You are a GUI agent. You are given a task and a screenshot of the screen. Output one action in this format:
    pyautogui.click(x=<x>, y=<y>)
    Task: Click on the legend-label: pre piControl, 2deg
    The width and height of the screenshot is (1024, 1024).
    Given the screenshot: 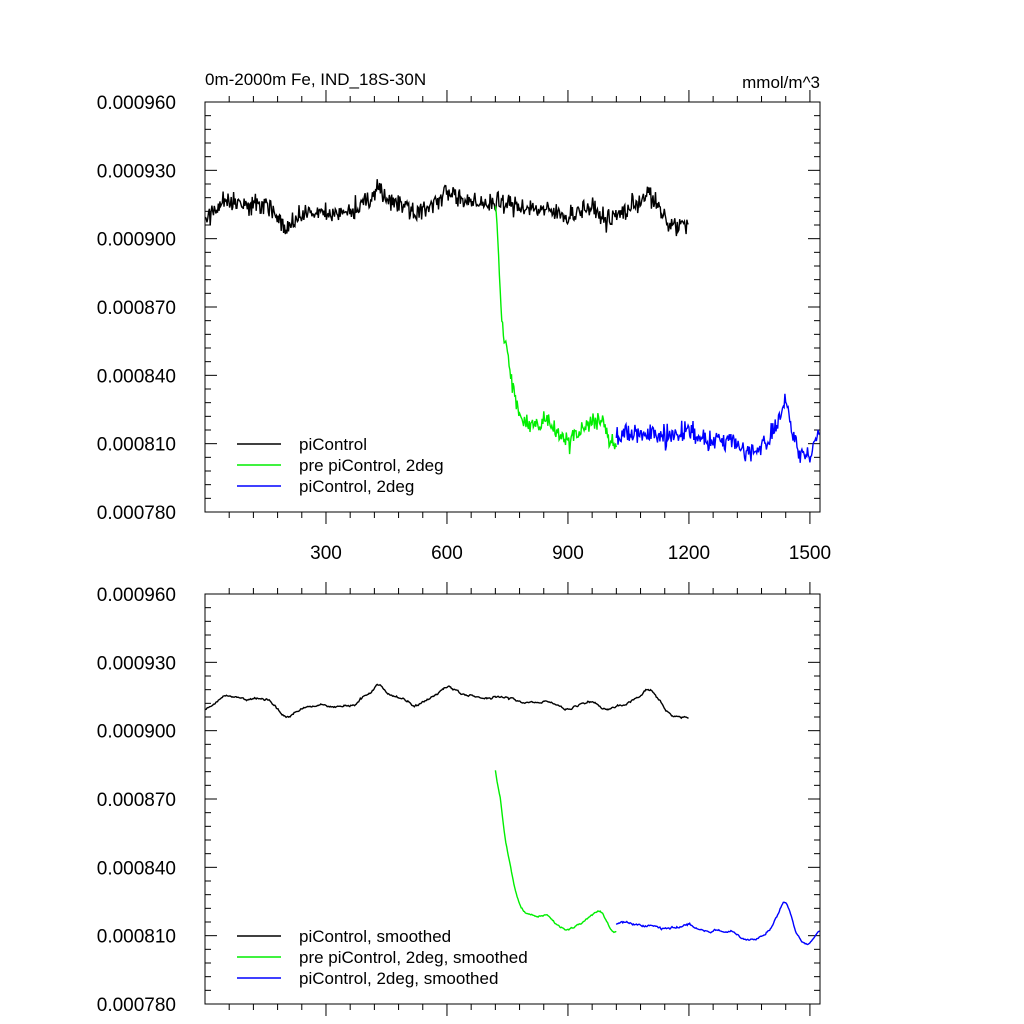 What is the action you would take?
    pyautogui.click(x=371, y=465)
    